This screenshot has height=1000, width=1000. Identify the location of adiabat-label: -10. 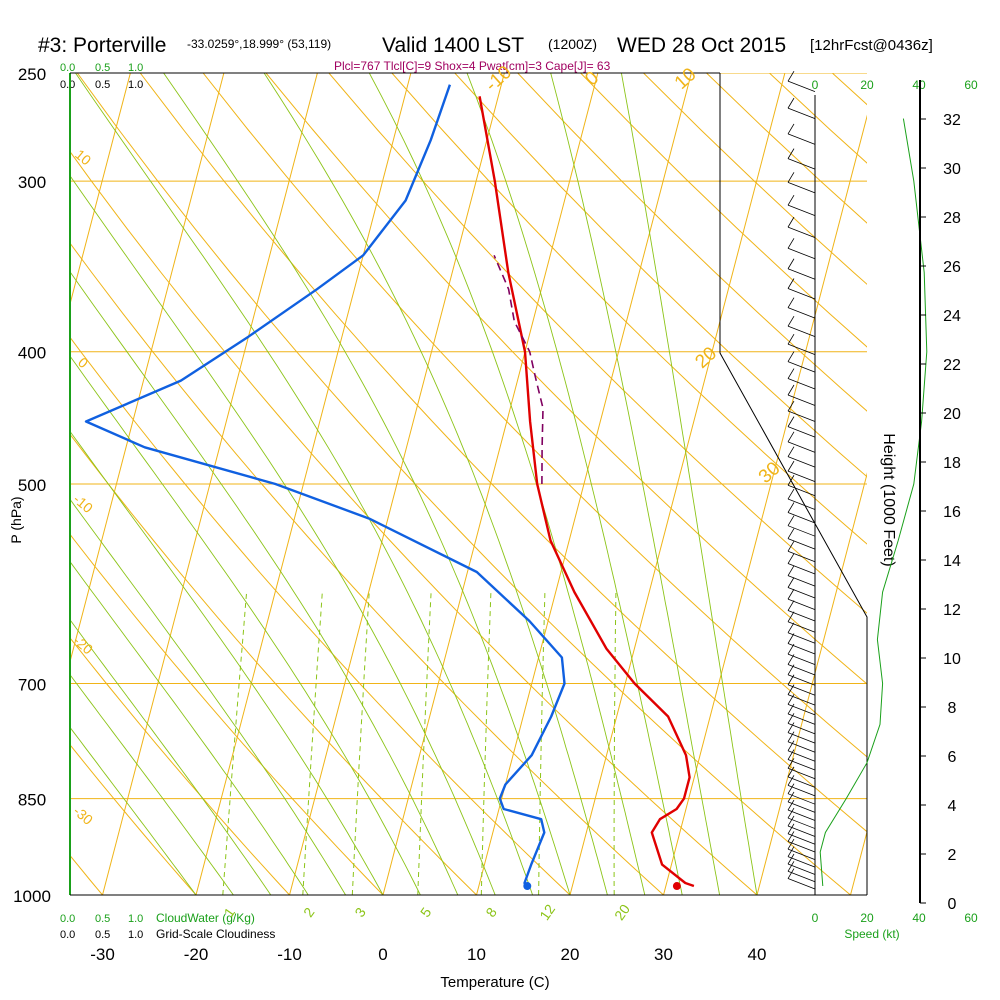
(83, 503).